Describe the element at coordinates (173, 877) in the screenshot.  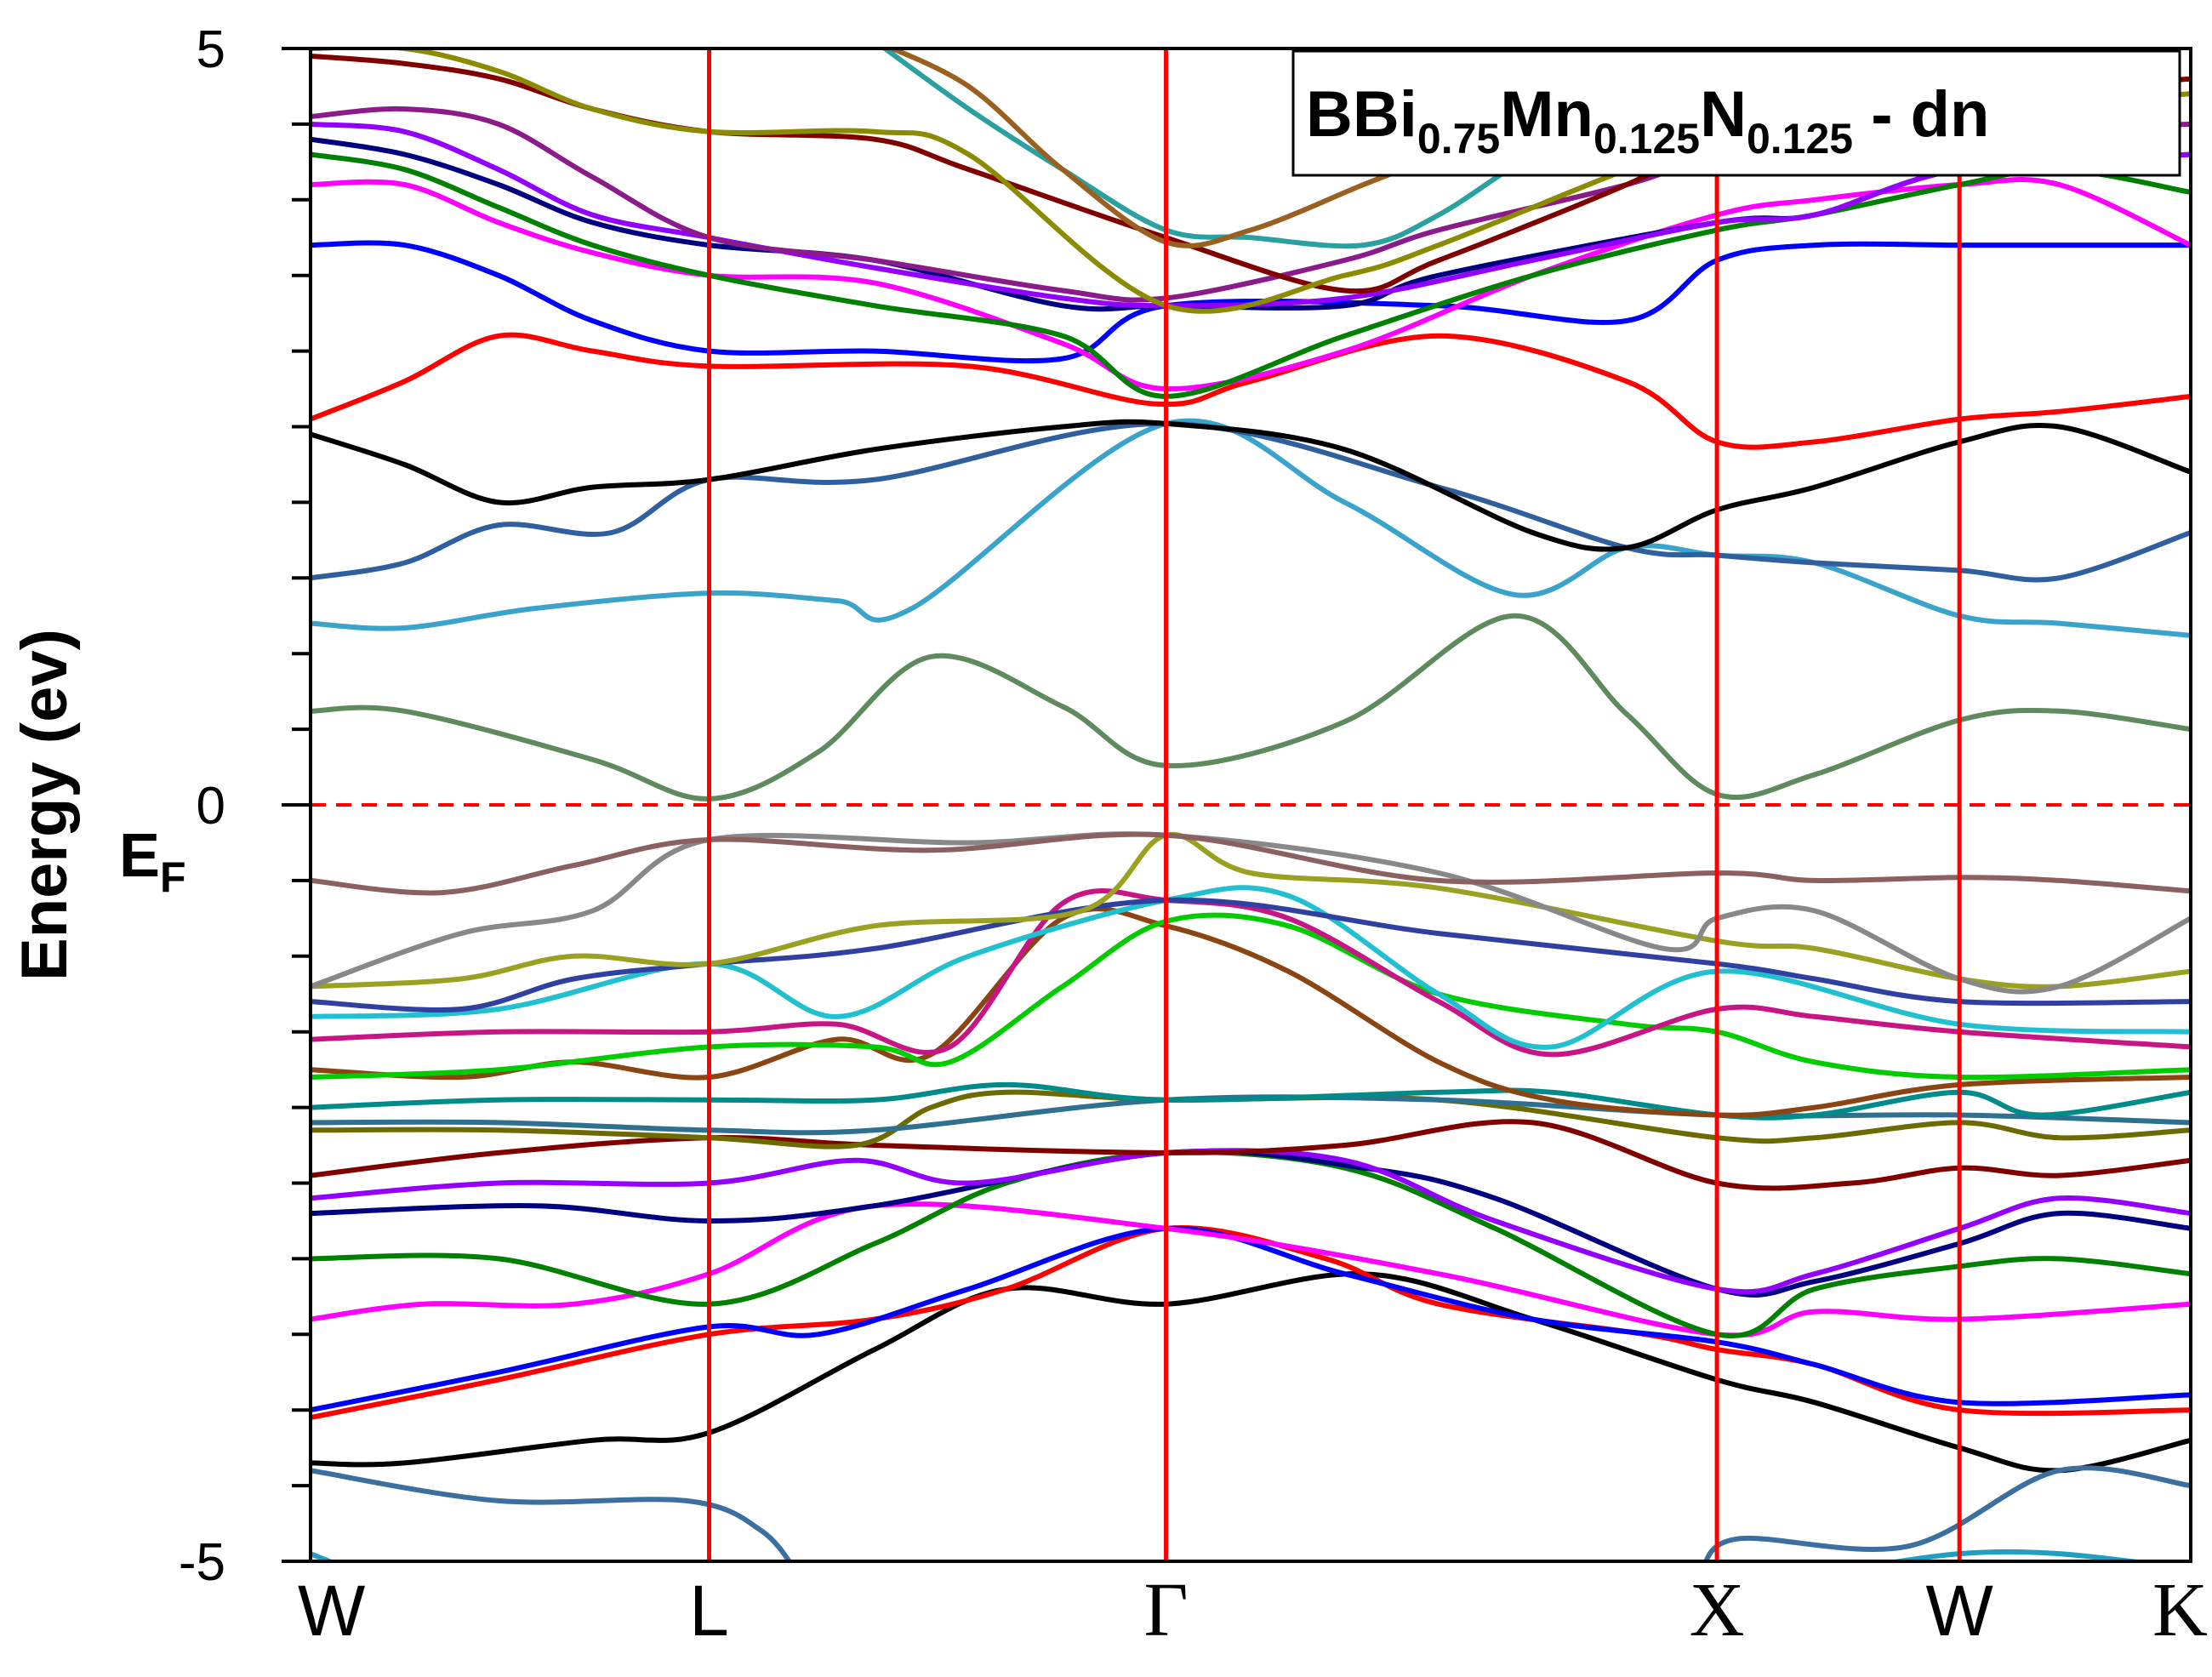
I see `fermi-label-sub: F` at that location.